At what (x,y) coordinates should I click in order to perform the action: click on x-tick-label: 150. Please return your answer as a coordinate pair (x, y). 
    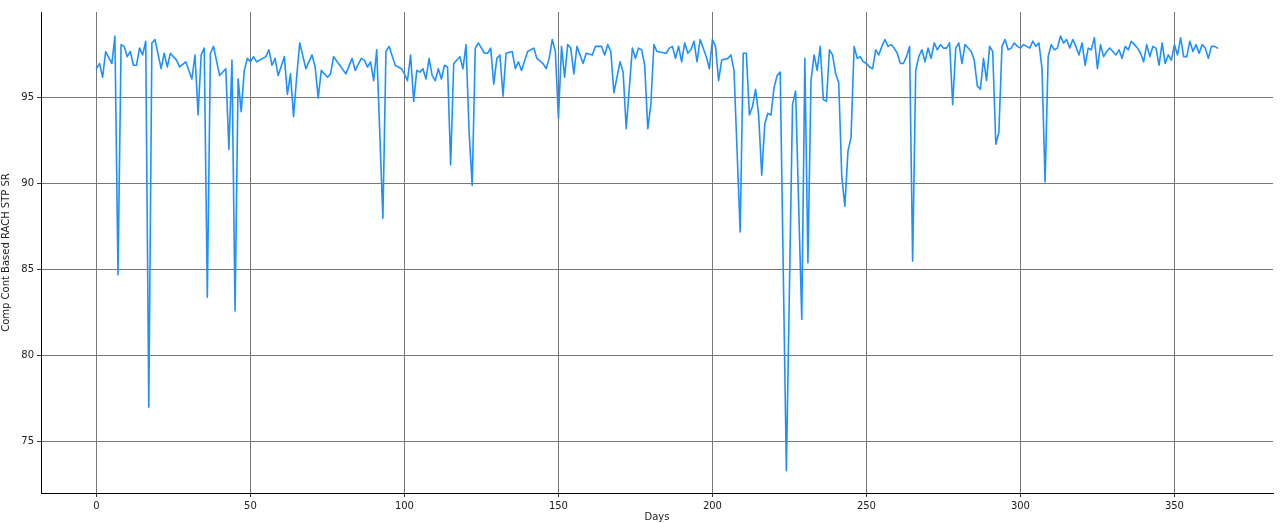
    Looking at the image, I should click on (558, 505).